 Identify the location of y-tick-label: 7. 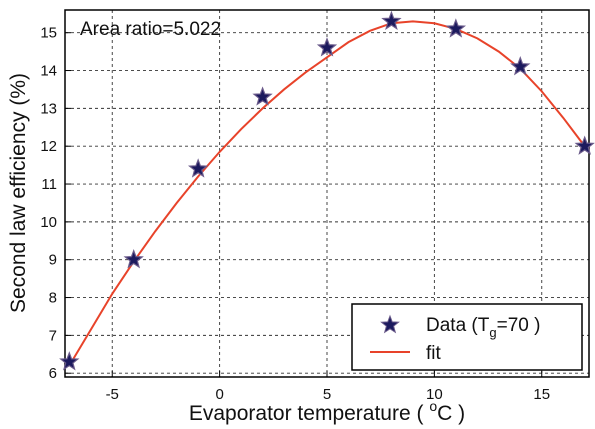
(53, 335).